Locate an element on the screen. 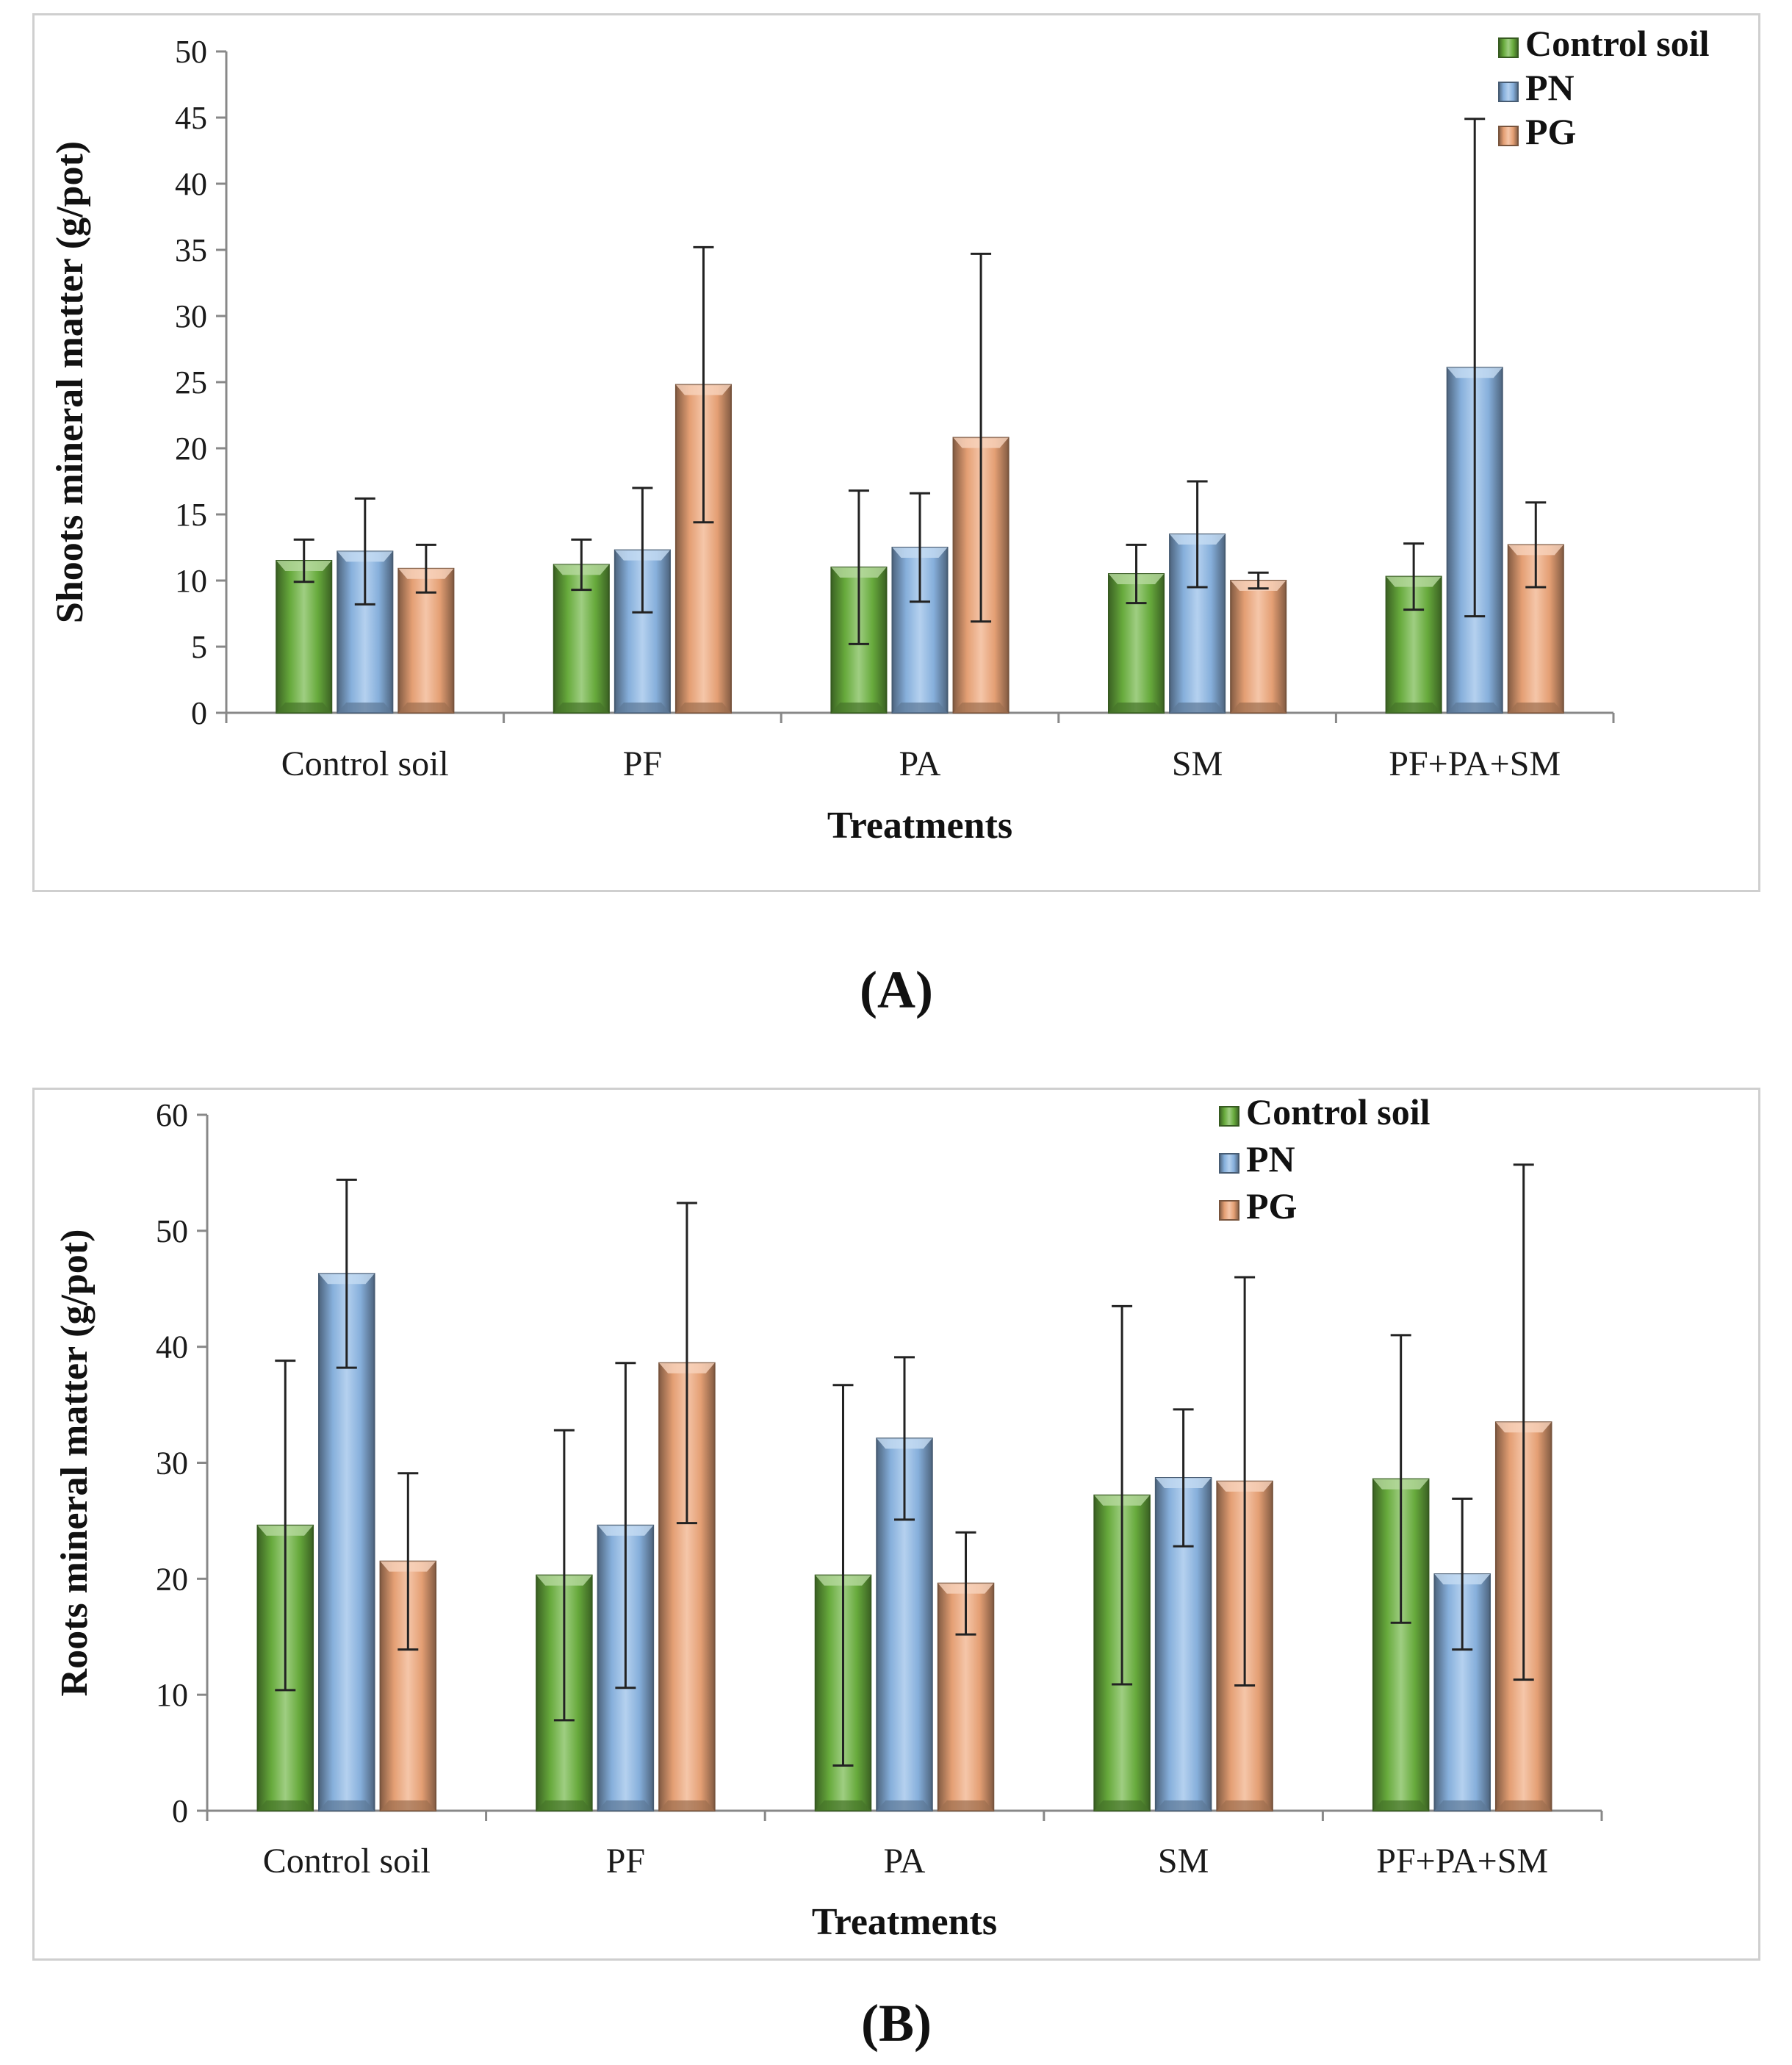  y-tick-label: 15 is located at coordinates (191, 515).